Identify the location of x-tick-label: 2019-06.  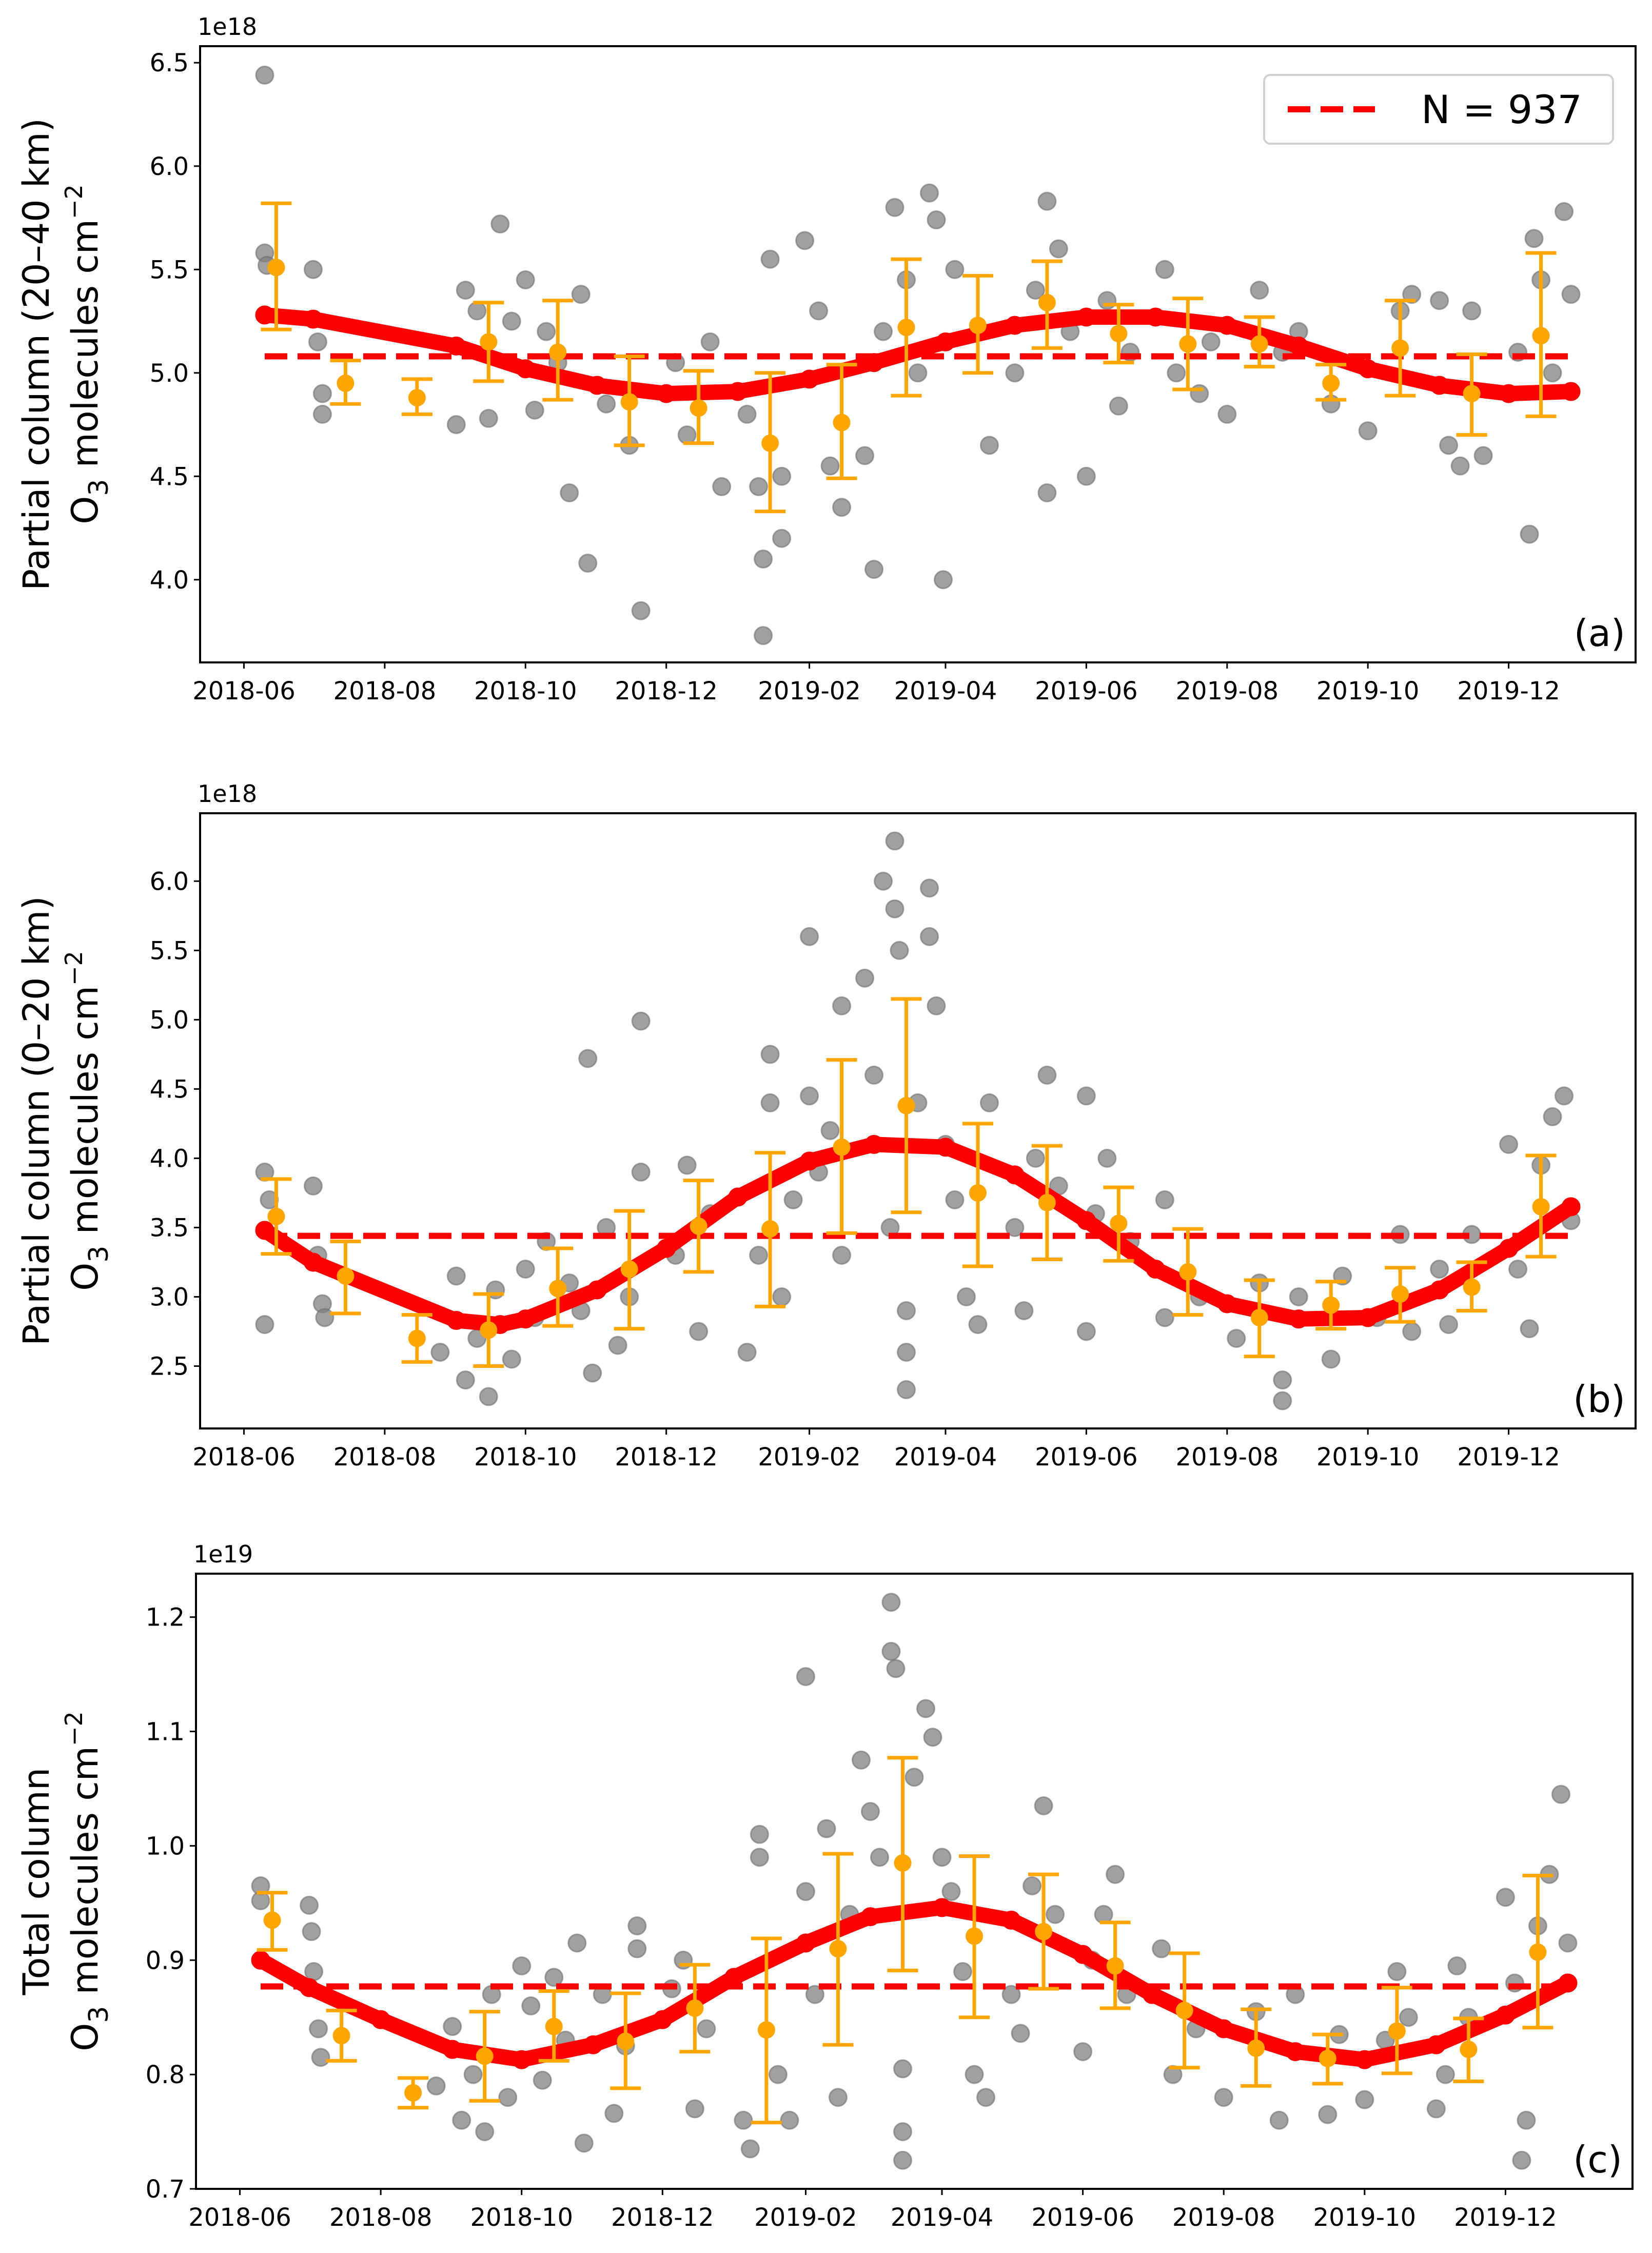
(1086, 1457).